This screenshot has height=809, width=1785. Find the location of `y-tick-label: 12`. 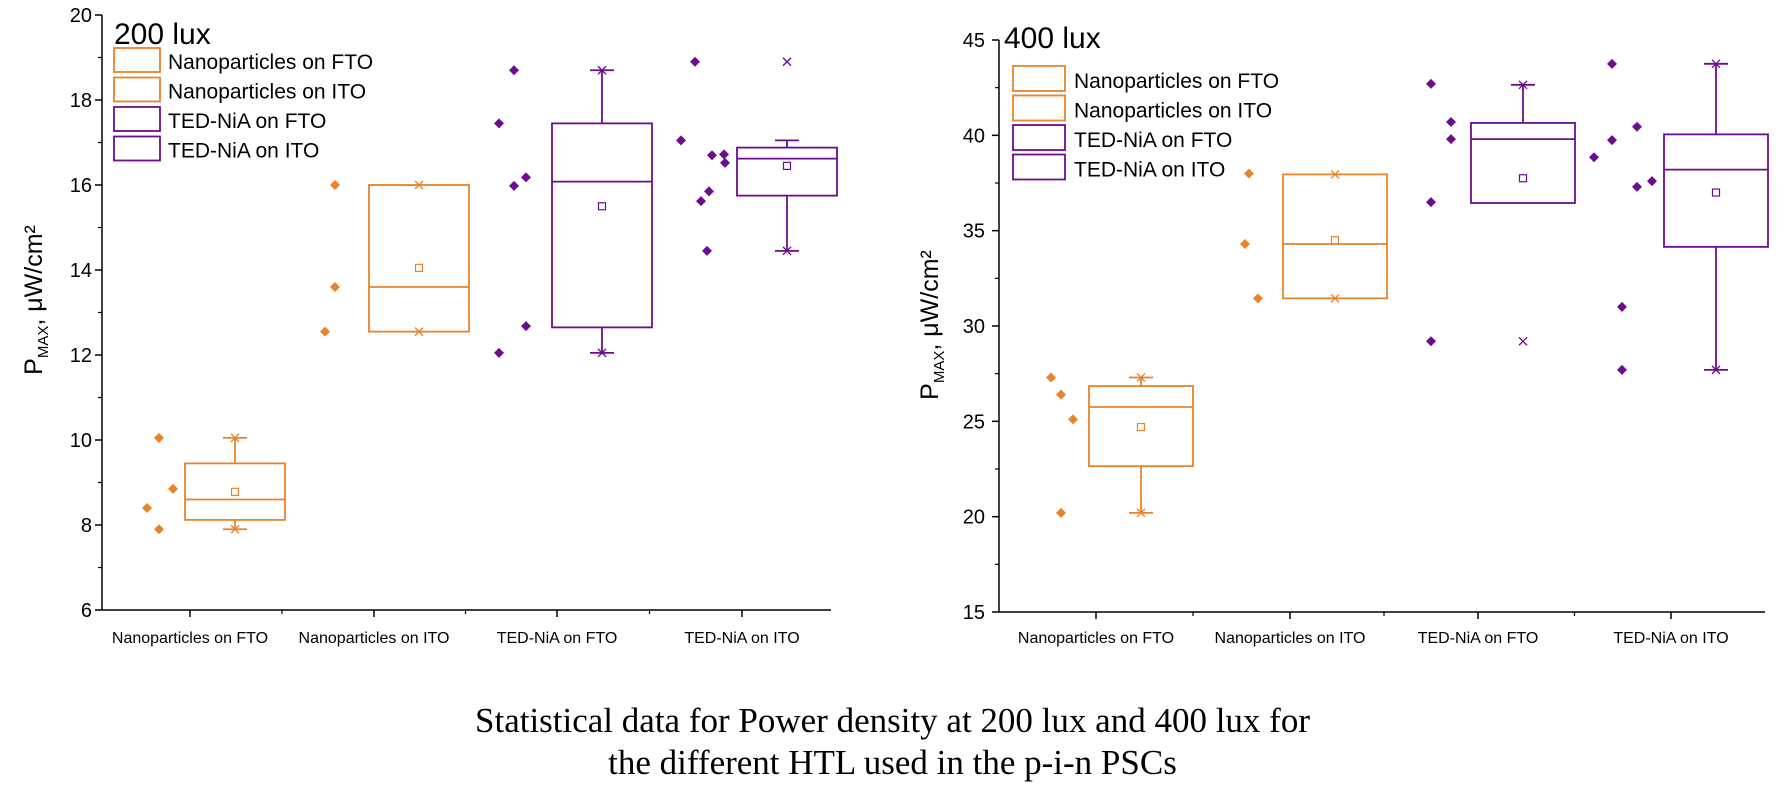

y-tick-label: 12 is located at coordinates (81, 356).